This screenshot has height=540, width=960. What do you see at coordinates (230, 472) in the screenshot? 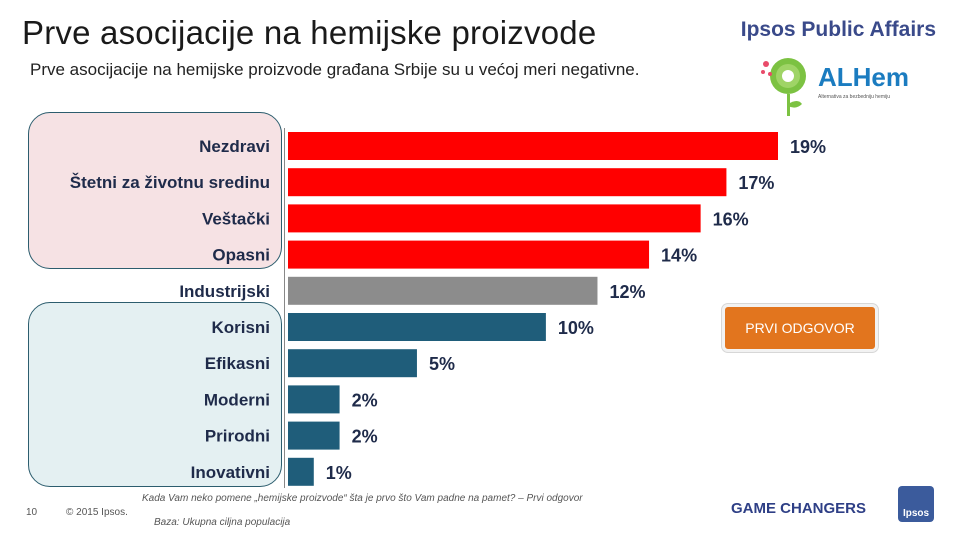
I see `category-label-9: Inovativni` at bounding box center [230, 472].